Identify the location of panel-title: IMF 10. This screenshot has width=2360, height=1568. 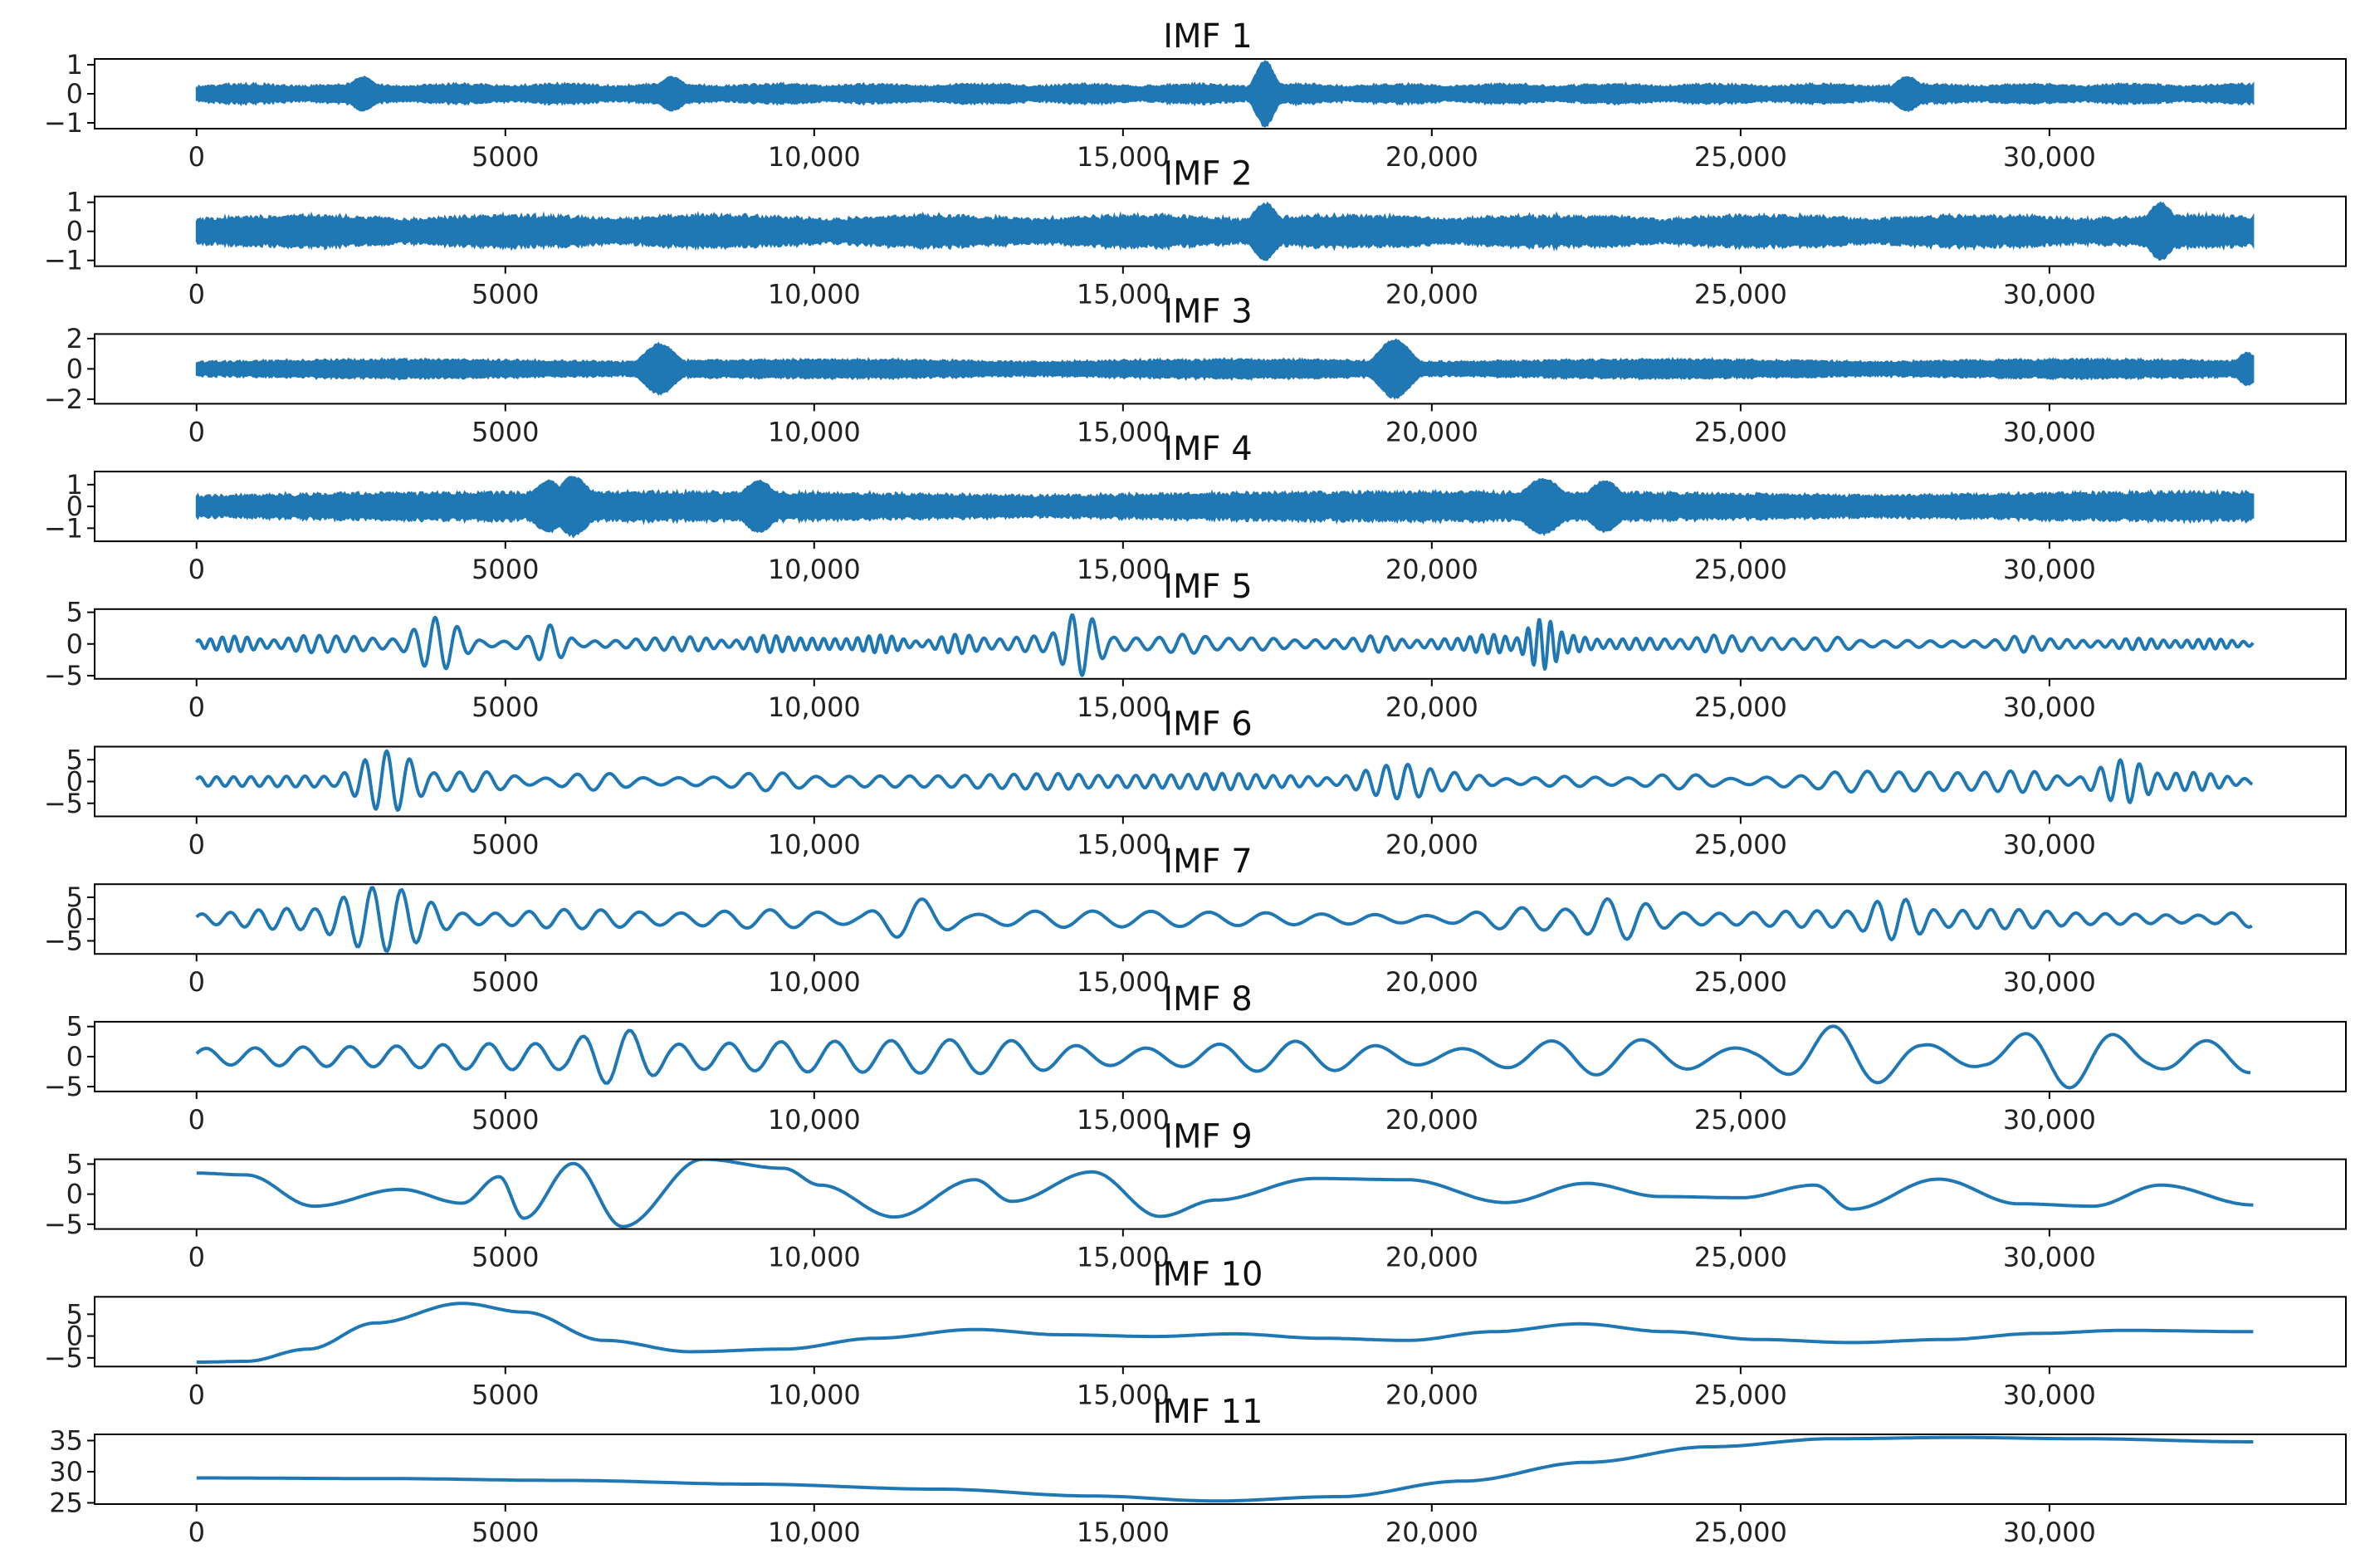
(1208, 1274).